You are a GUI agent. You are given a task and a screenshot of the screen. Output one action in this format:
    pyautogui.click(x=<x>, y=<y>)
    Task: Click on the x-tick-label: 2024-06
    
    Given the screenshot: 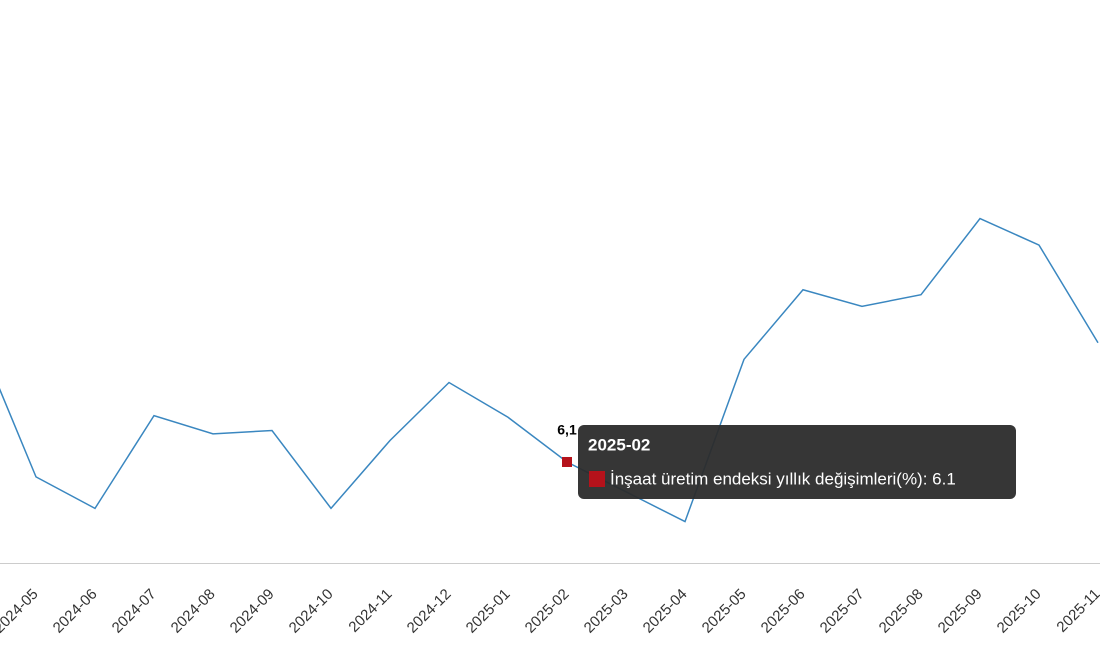 What is the action you would take?
    pyautogui.click(x=75, y=611)
    